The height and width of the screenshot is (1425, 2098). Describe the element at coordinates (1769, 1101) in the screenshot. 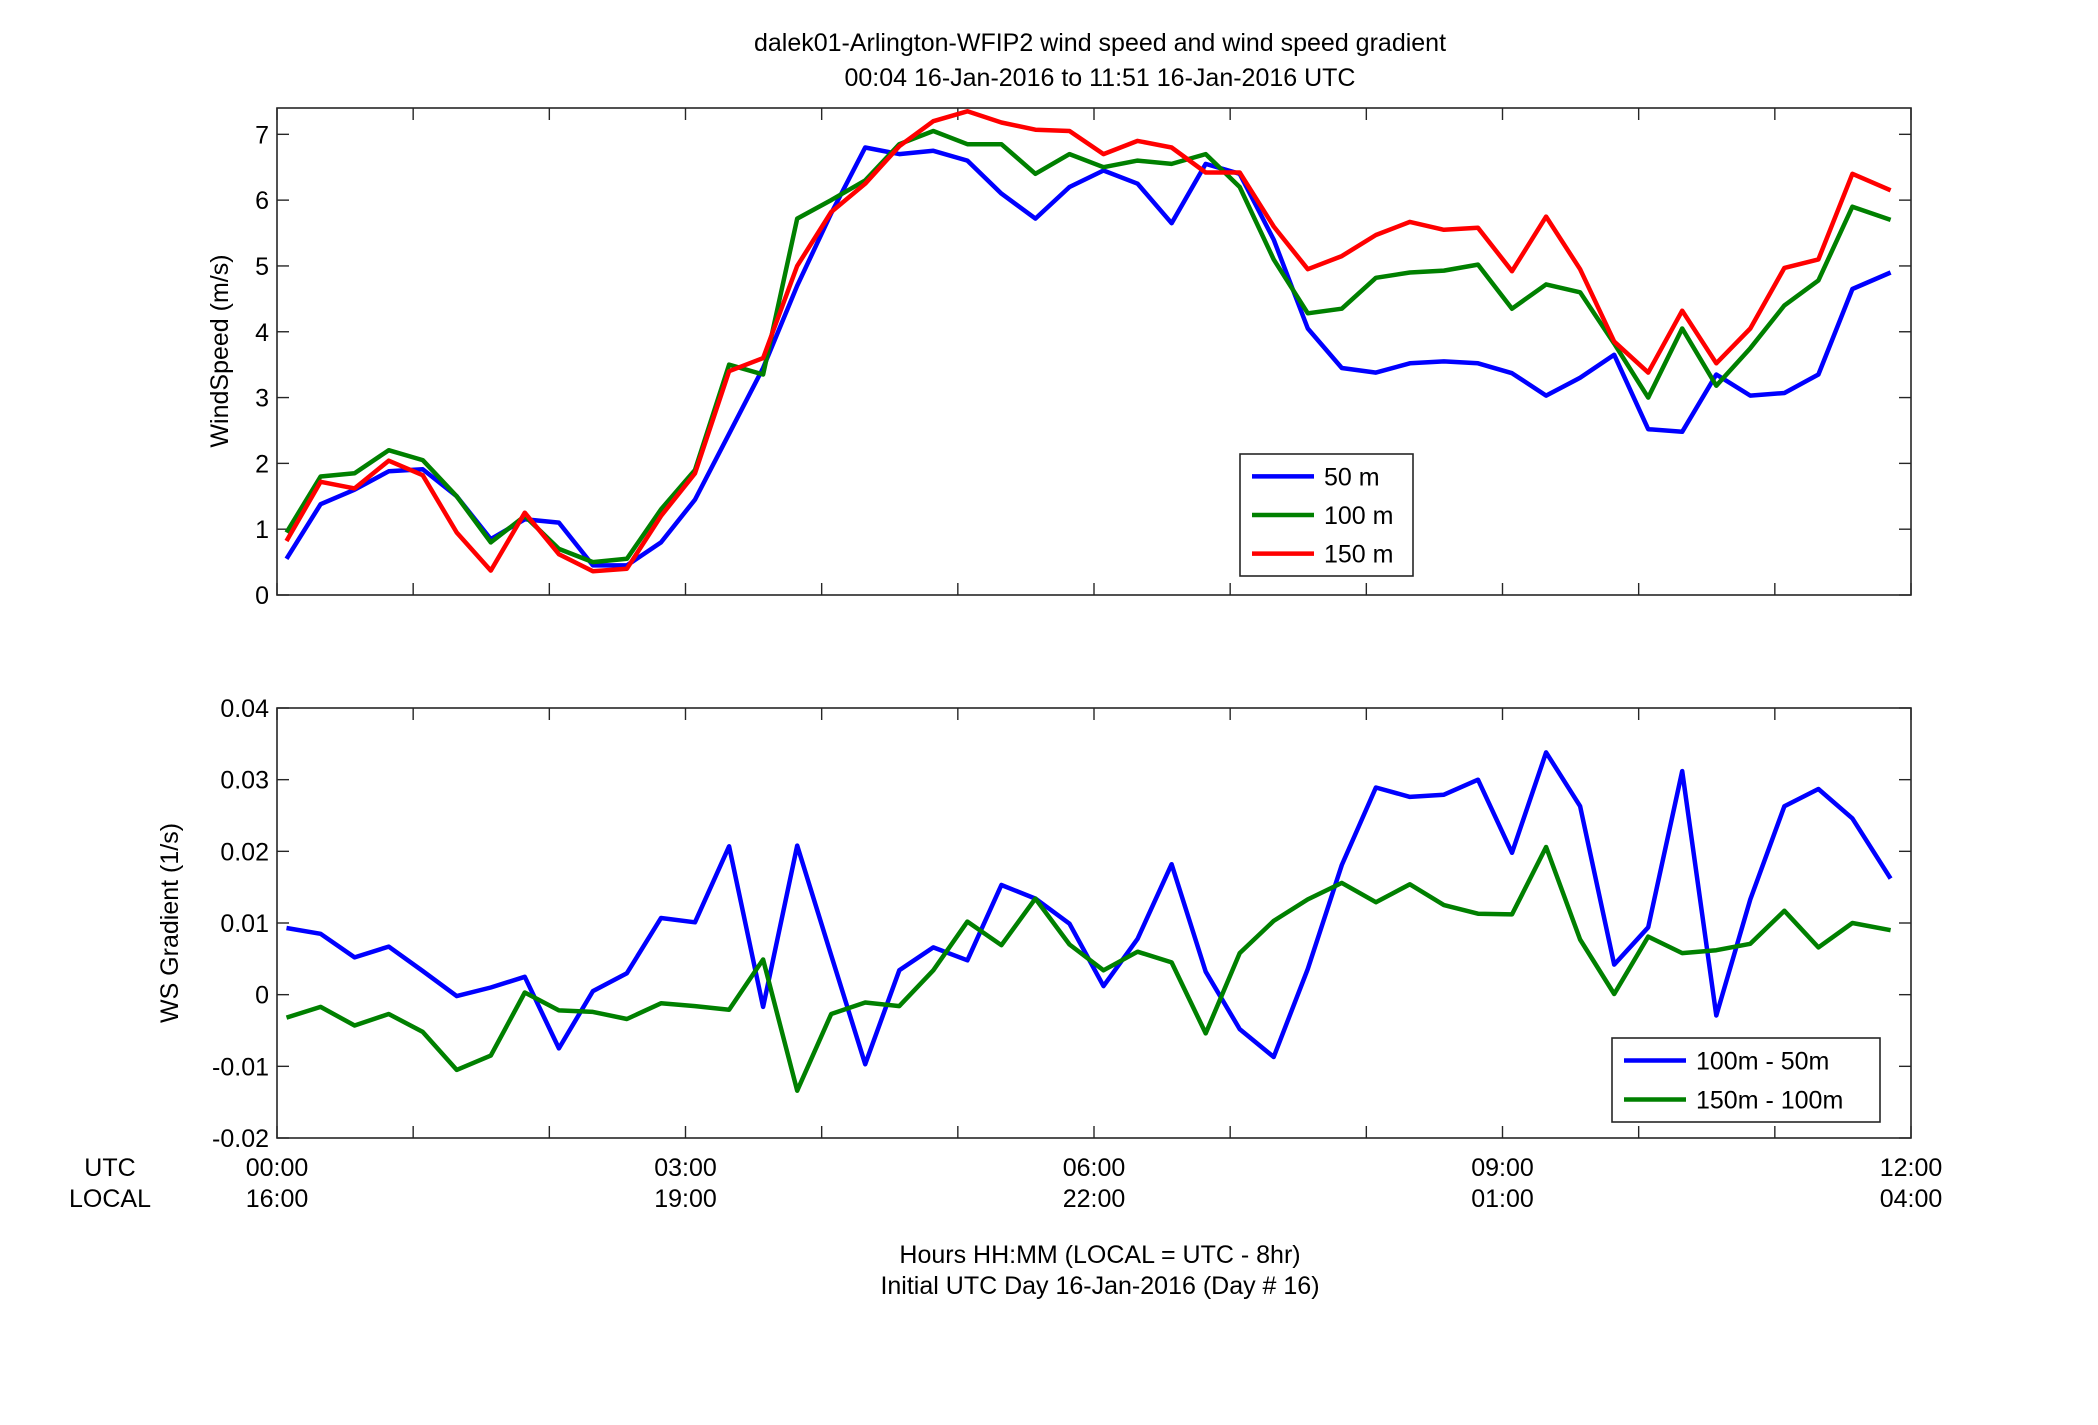

I see `legend-entry-label: 150m - 100m` at that location.